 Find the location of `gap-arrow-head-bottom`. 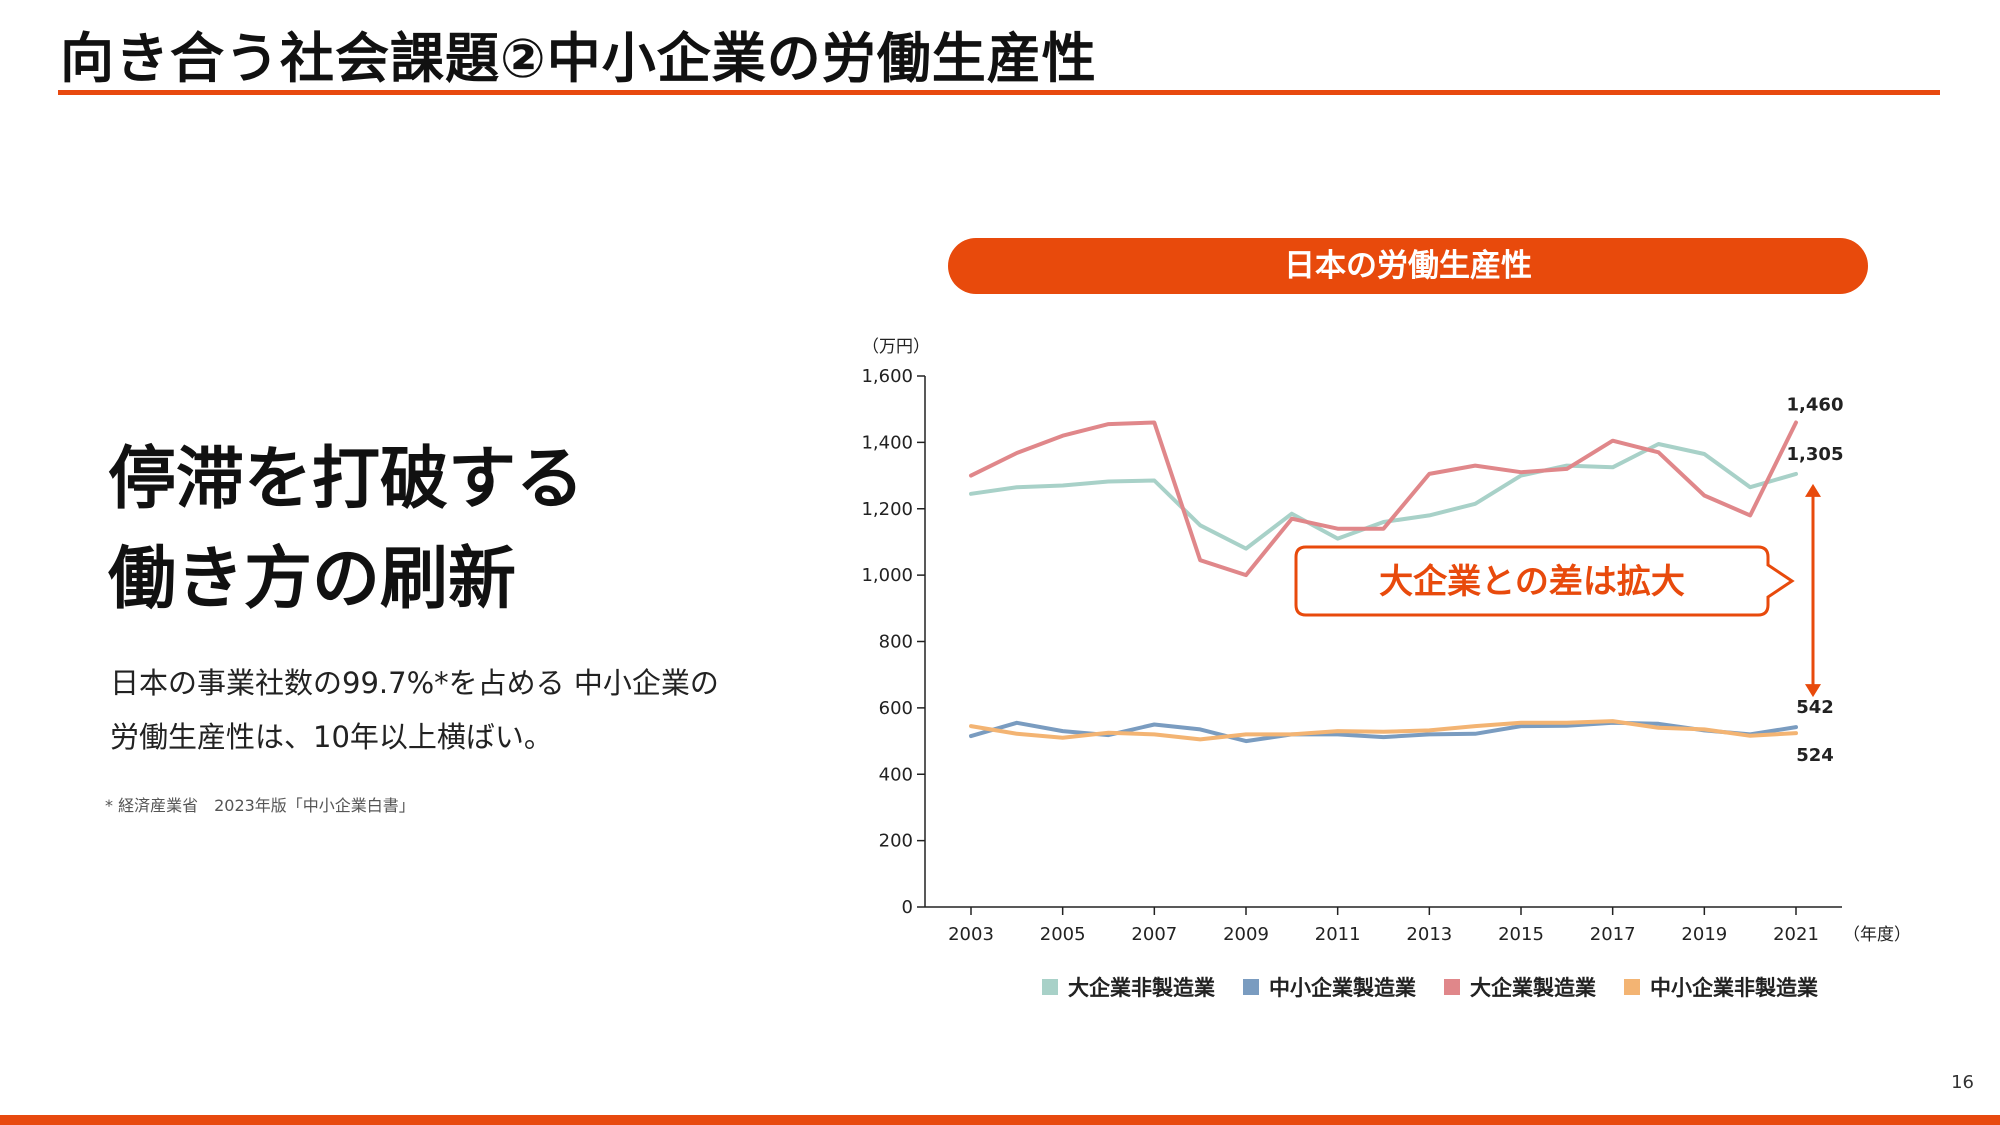

gap-arrow-head-bottom is located at coordinates (1813, 691).